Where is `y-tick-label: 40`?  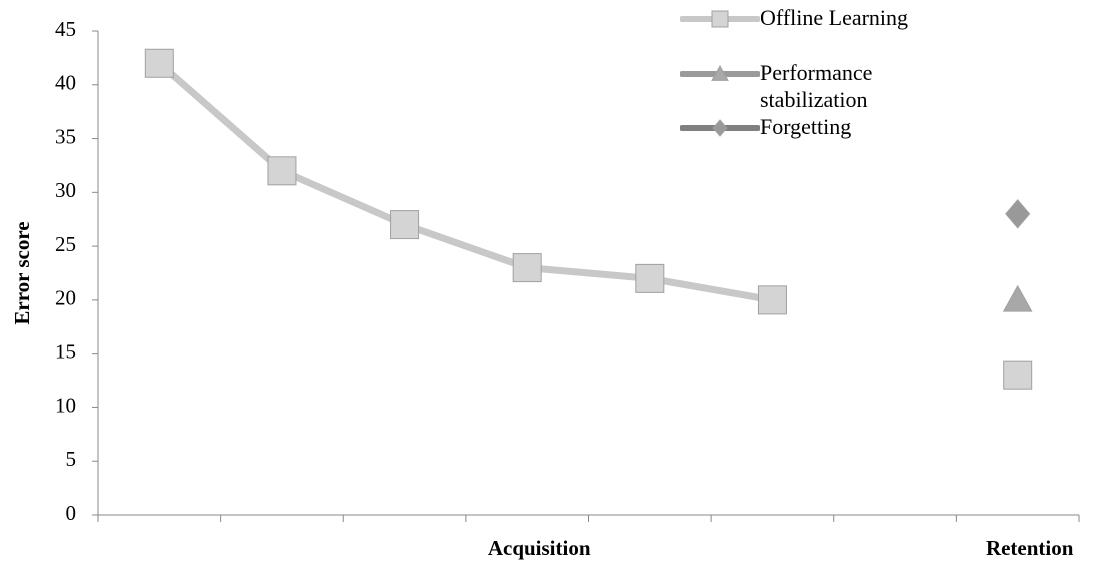 y-tick-label: 40 is located at coordinates (65, 83).